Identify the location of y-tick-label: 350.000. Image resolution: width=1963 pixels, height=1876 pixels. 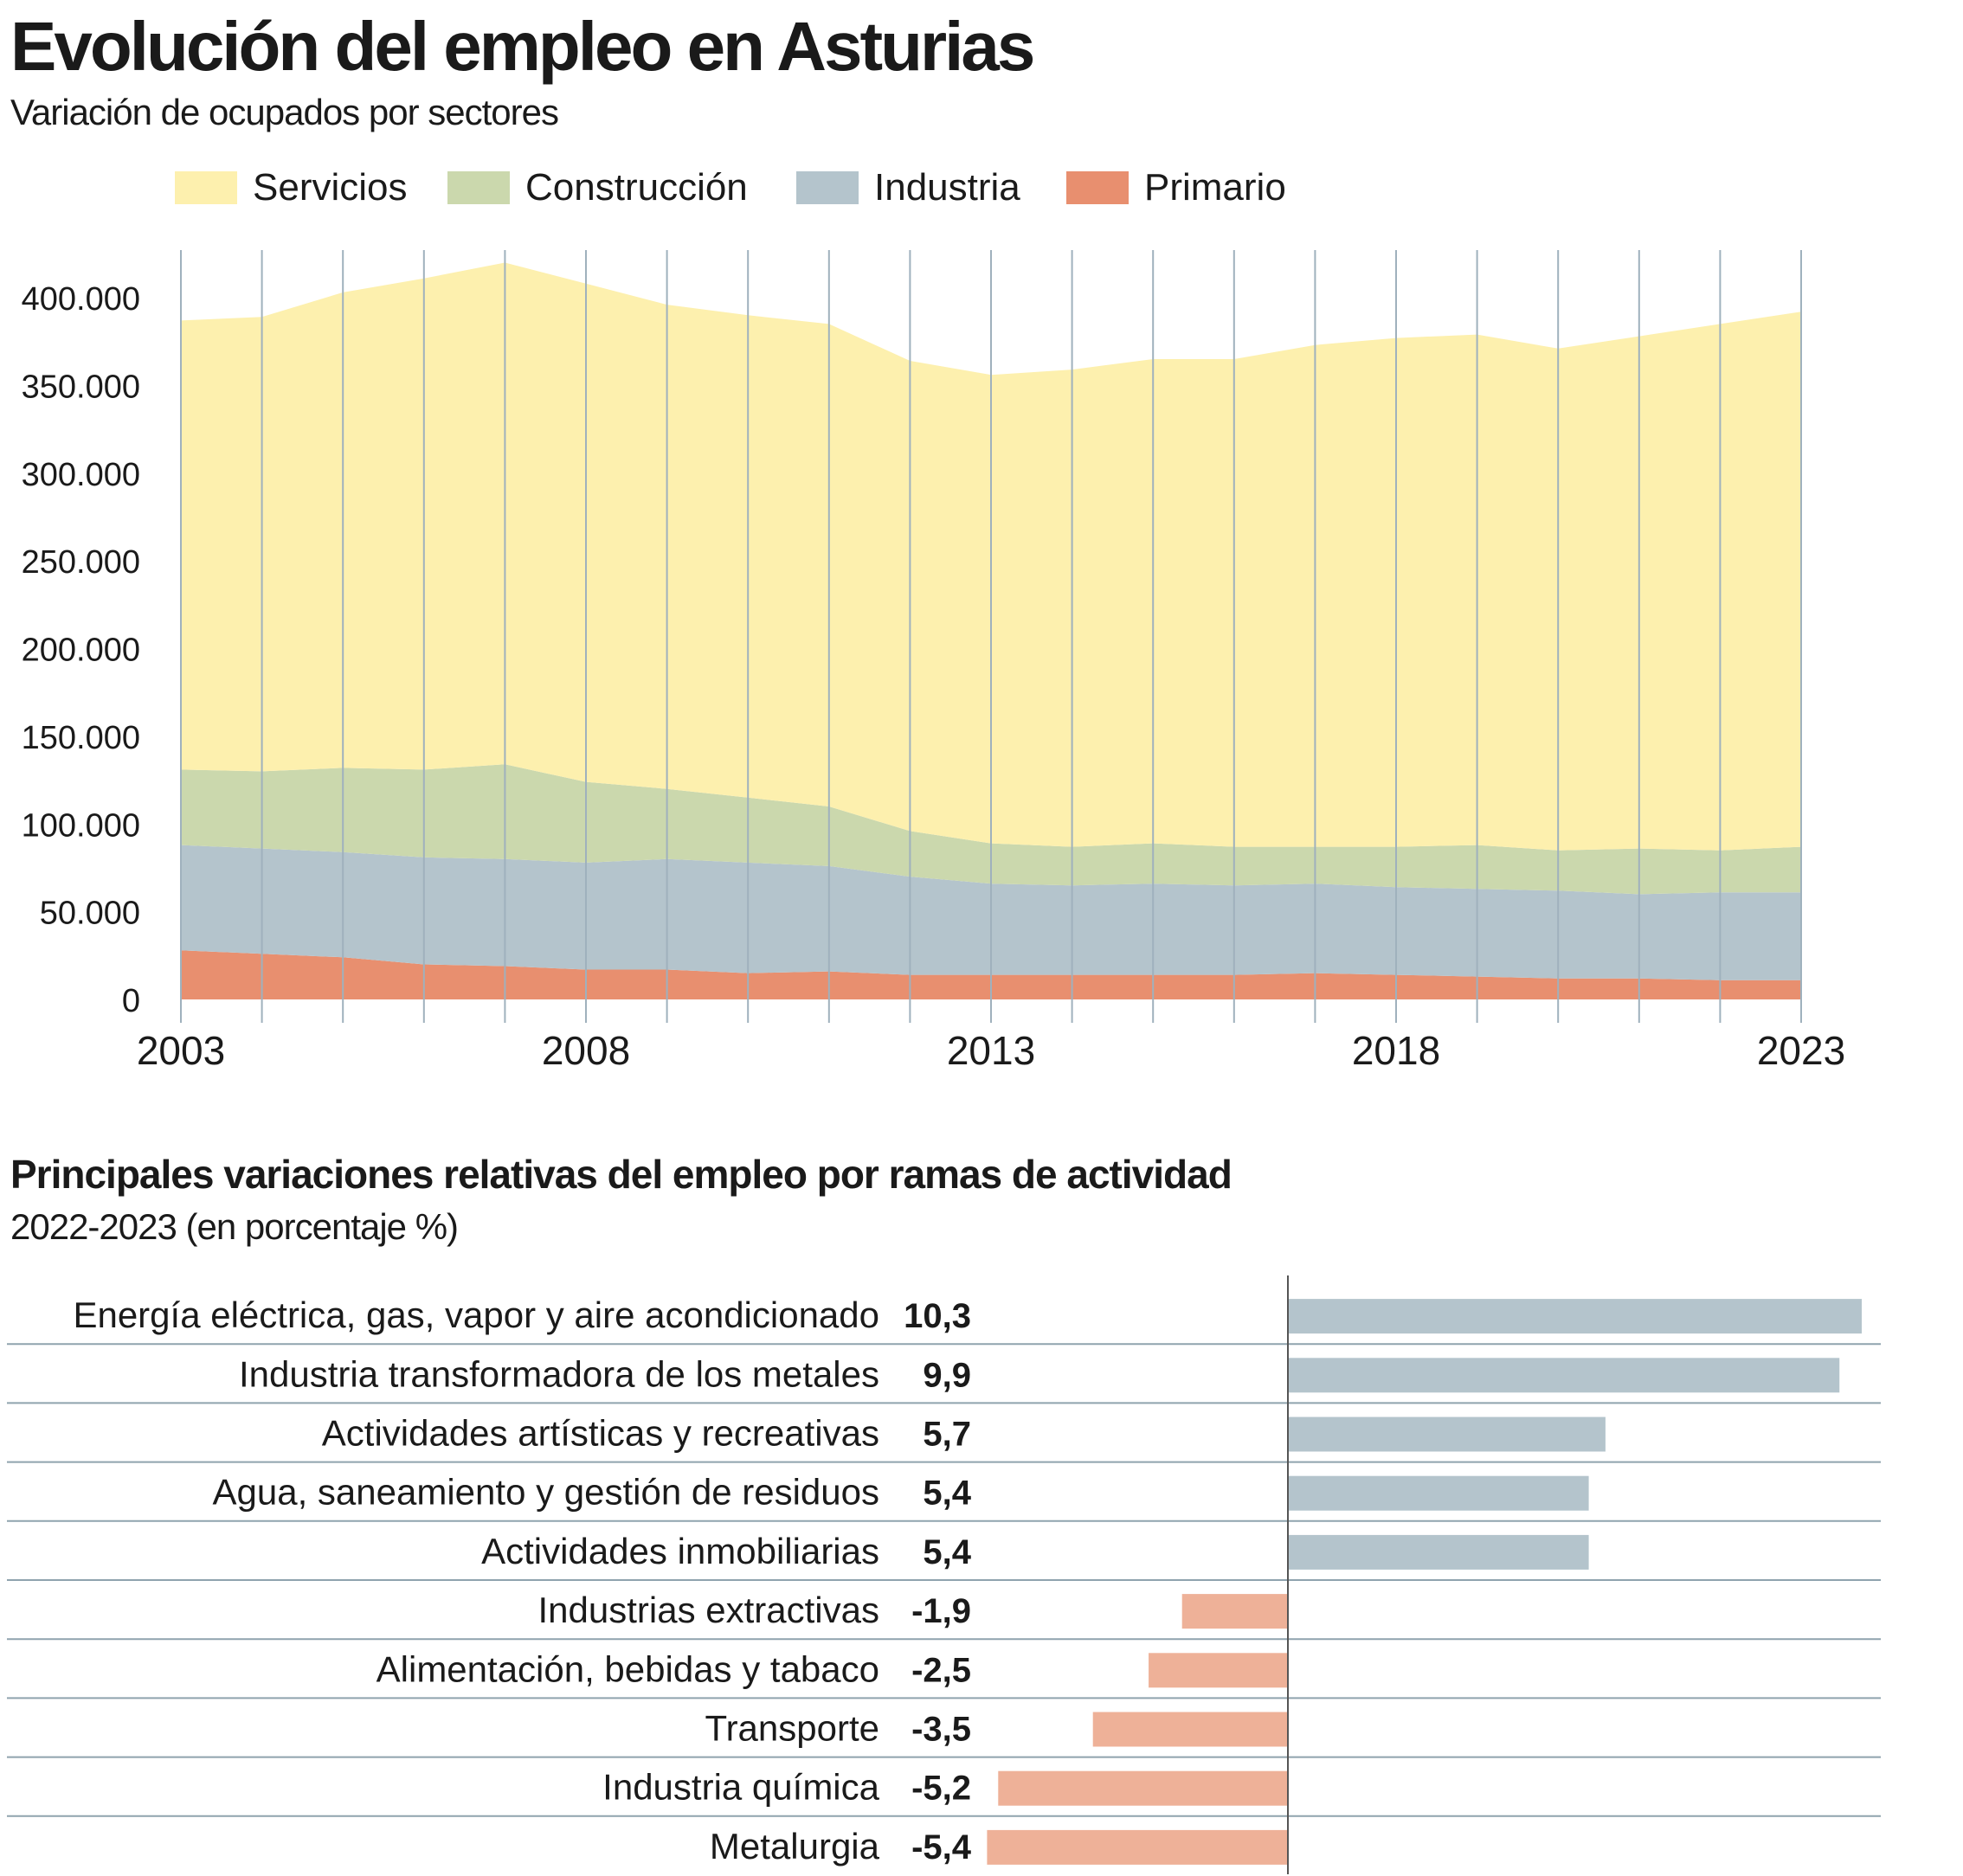
(81, 387).